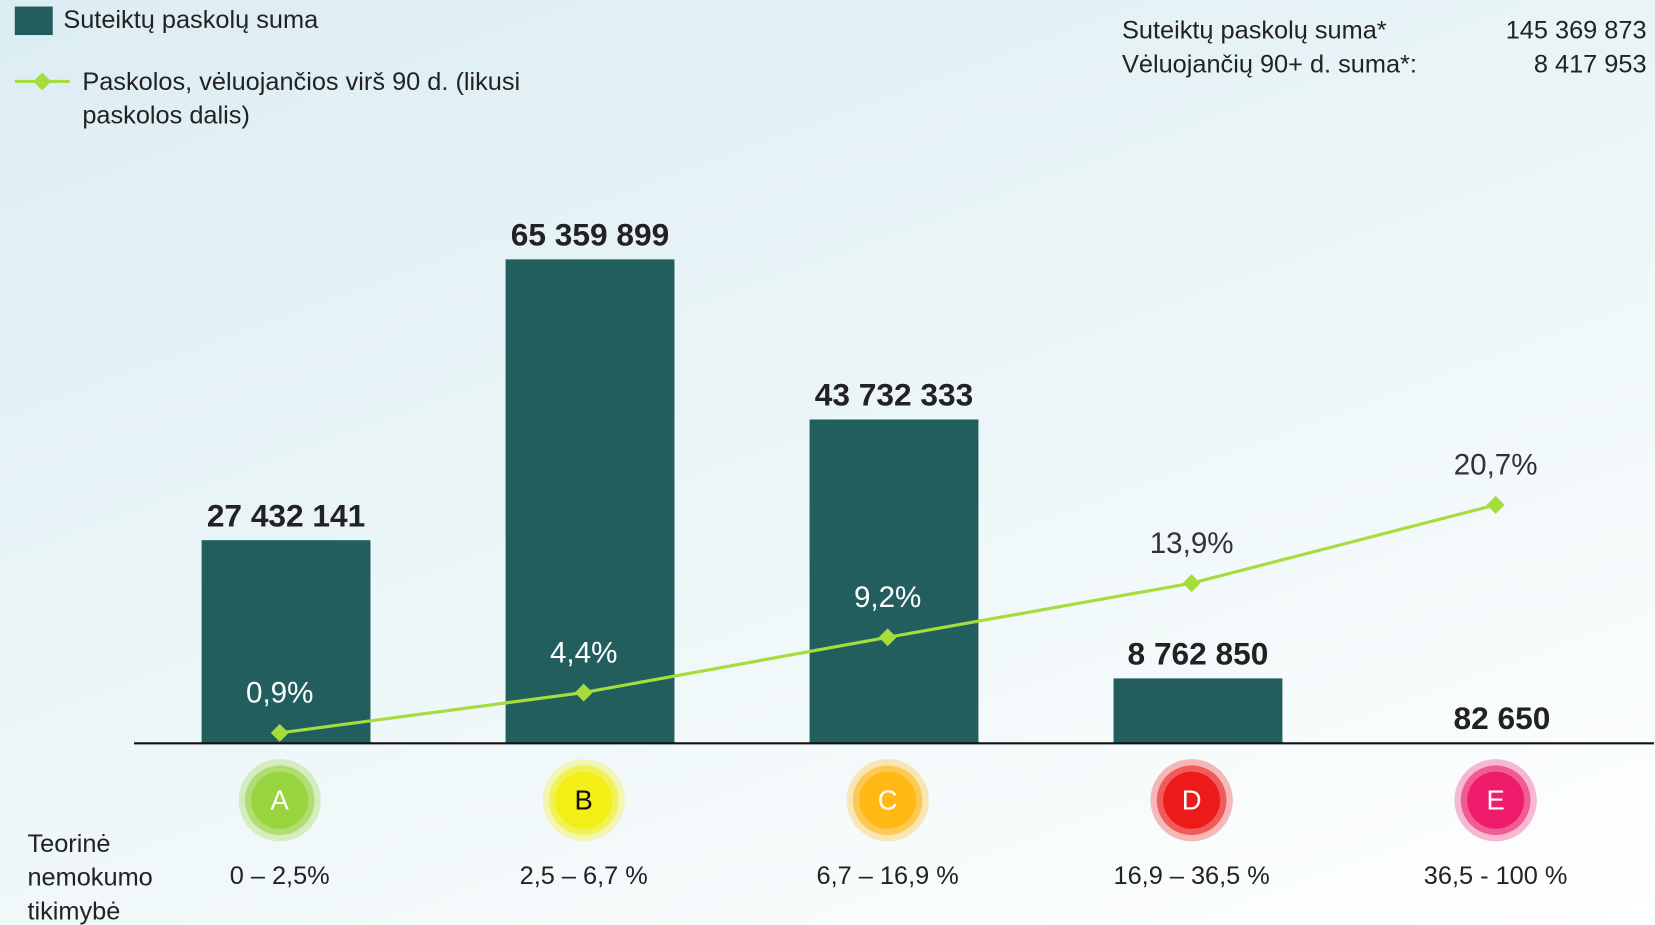 Image resolution: width=1655 pixels, height=925 pixels. Describe the element at coordinates (583, 652) in the screenshot. I see `line-value-label: 4,4%` at that location.